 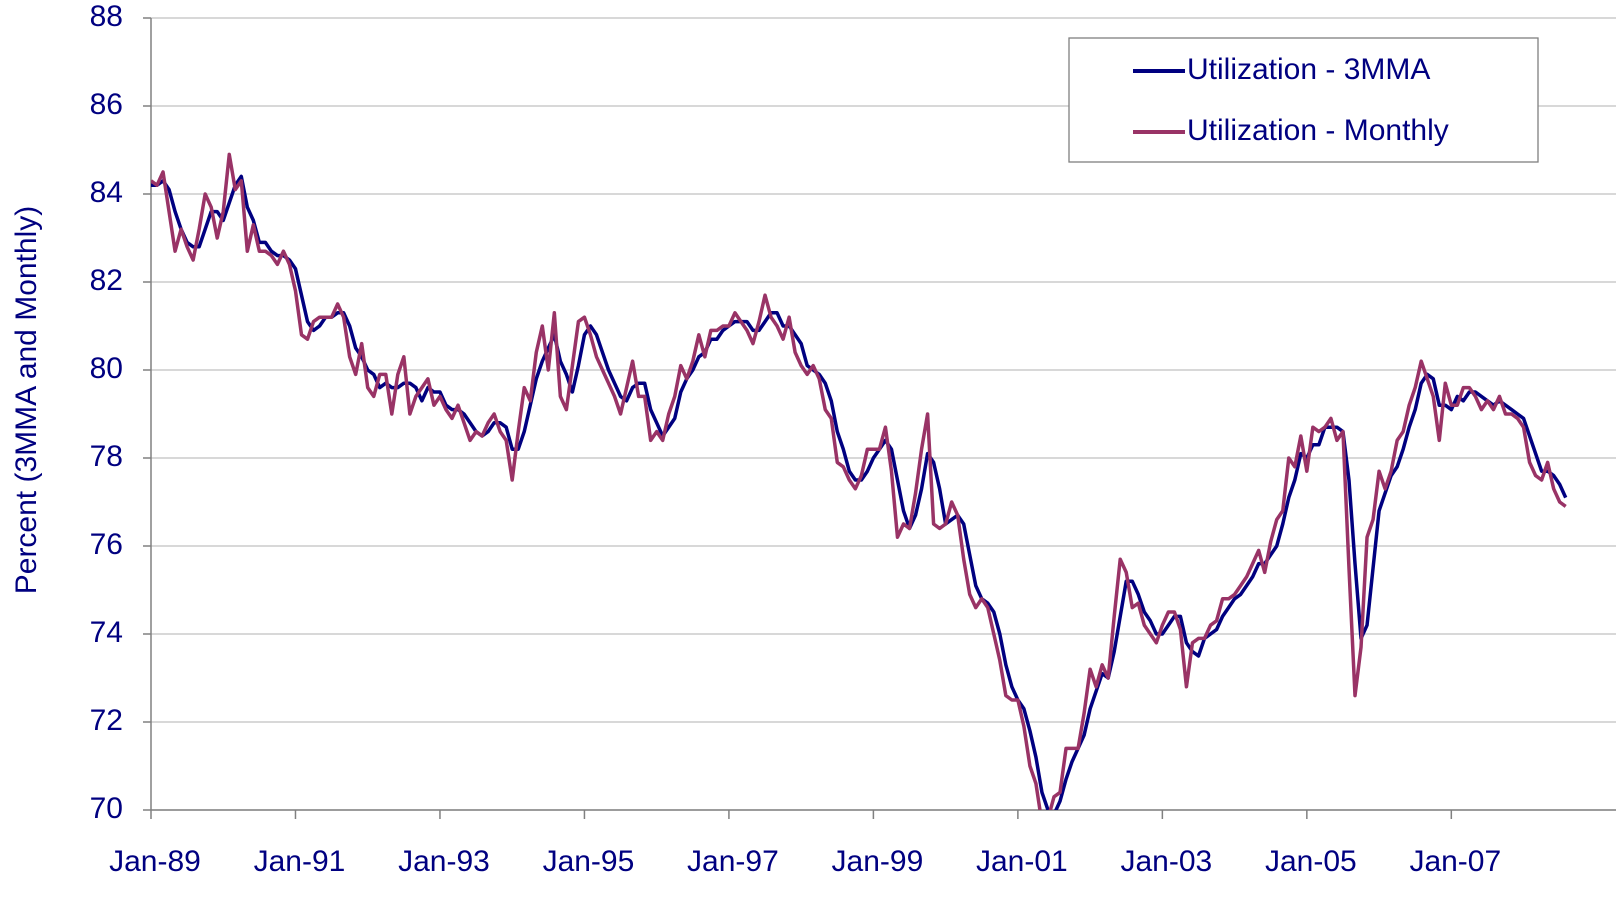 I want to click on y-tick-label: 78, so click(x=106, y=456).